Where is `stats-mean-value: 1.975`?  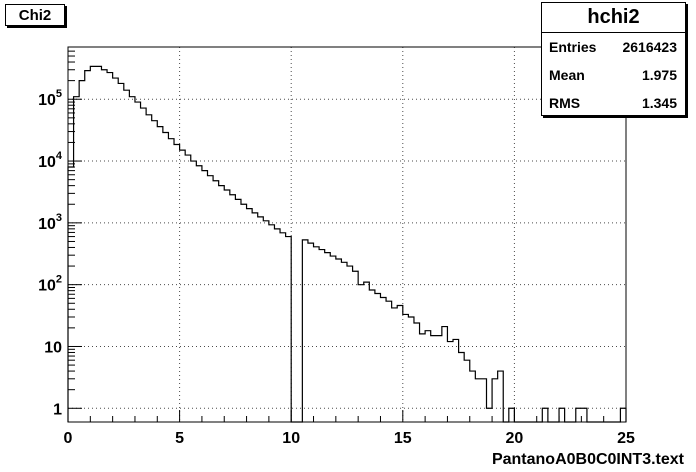
stats-mean-value: 1.975 is located at coordinates (659, 75).